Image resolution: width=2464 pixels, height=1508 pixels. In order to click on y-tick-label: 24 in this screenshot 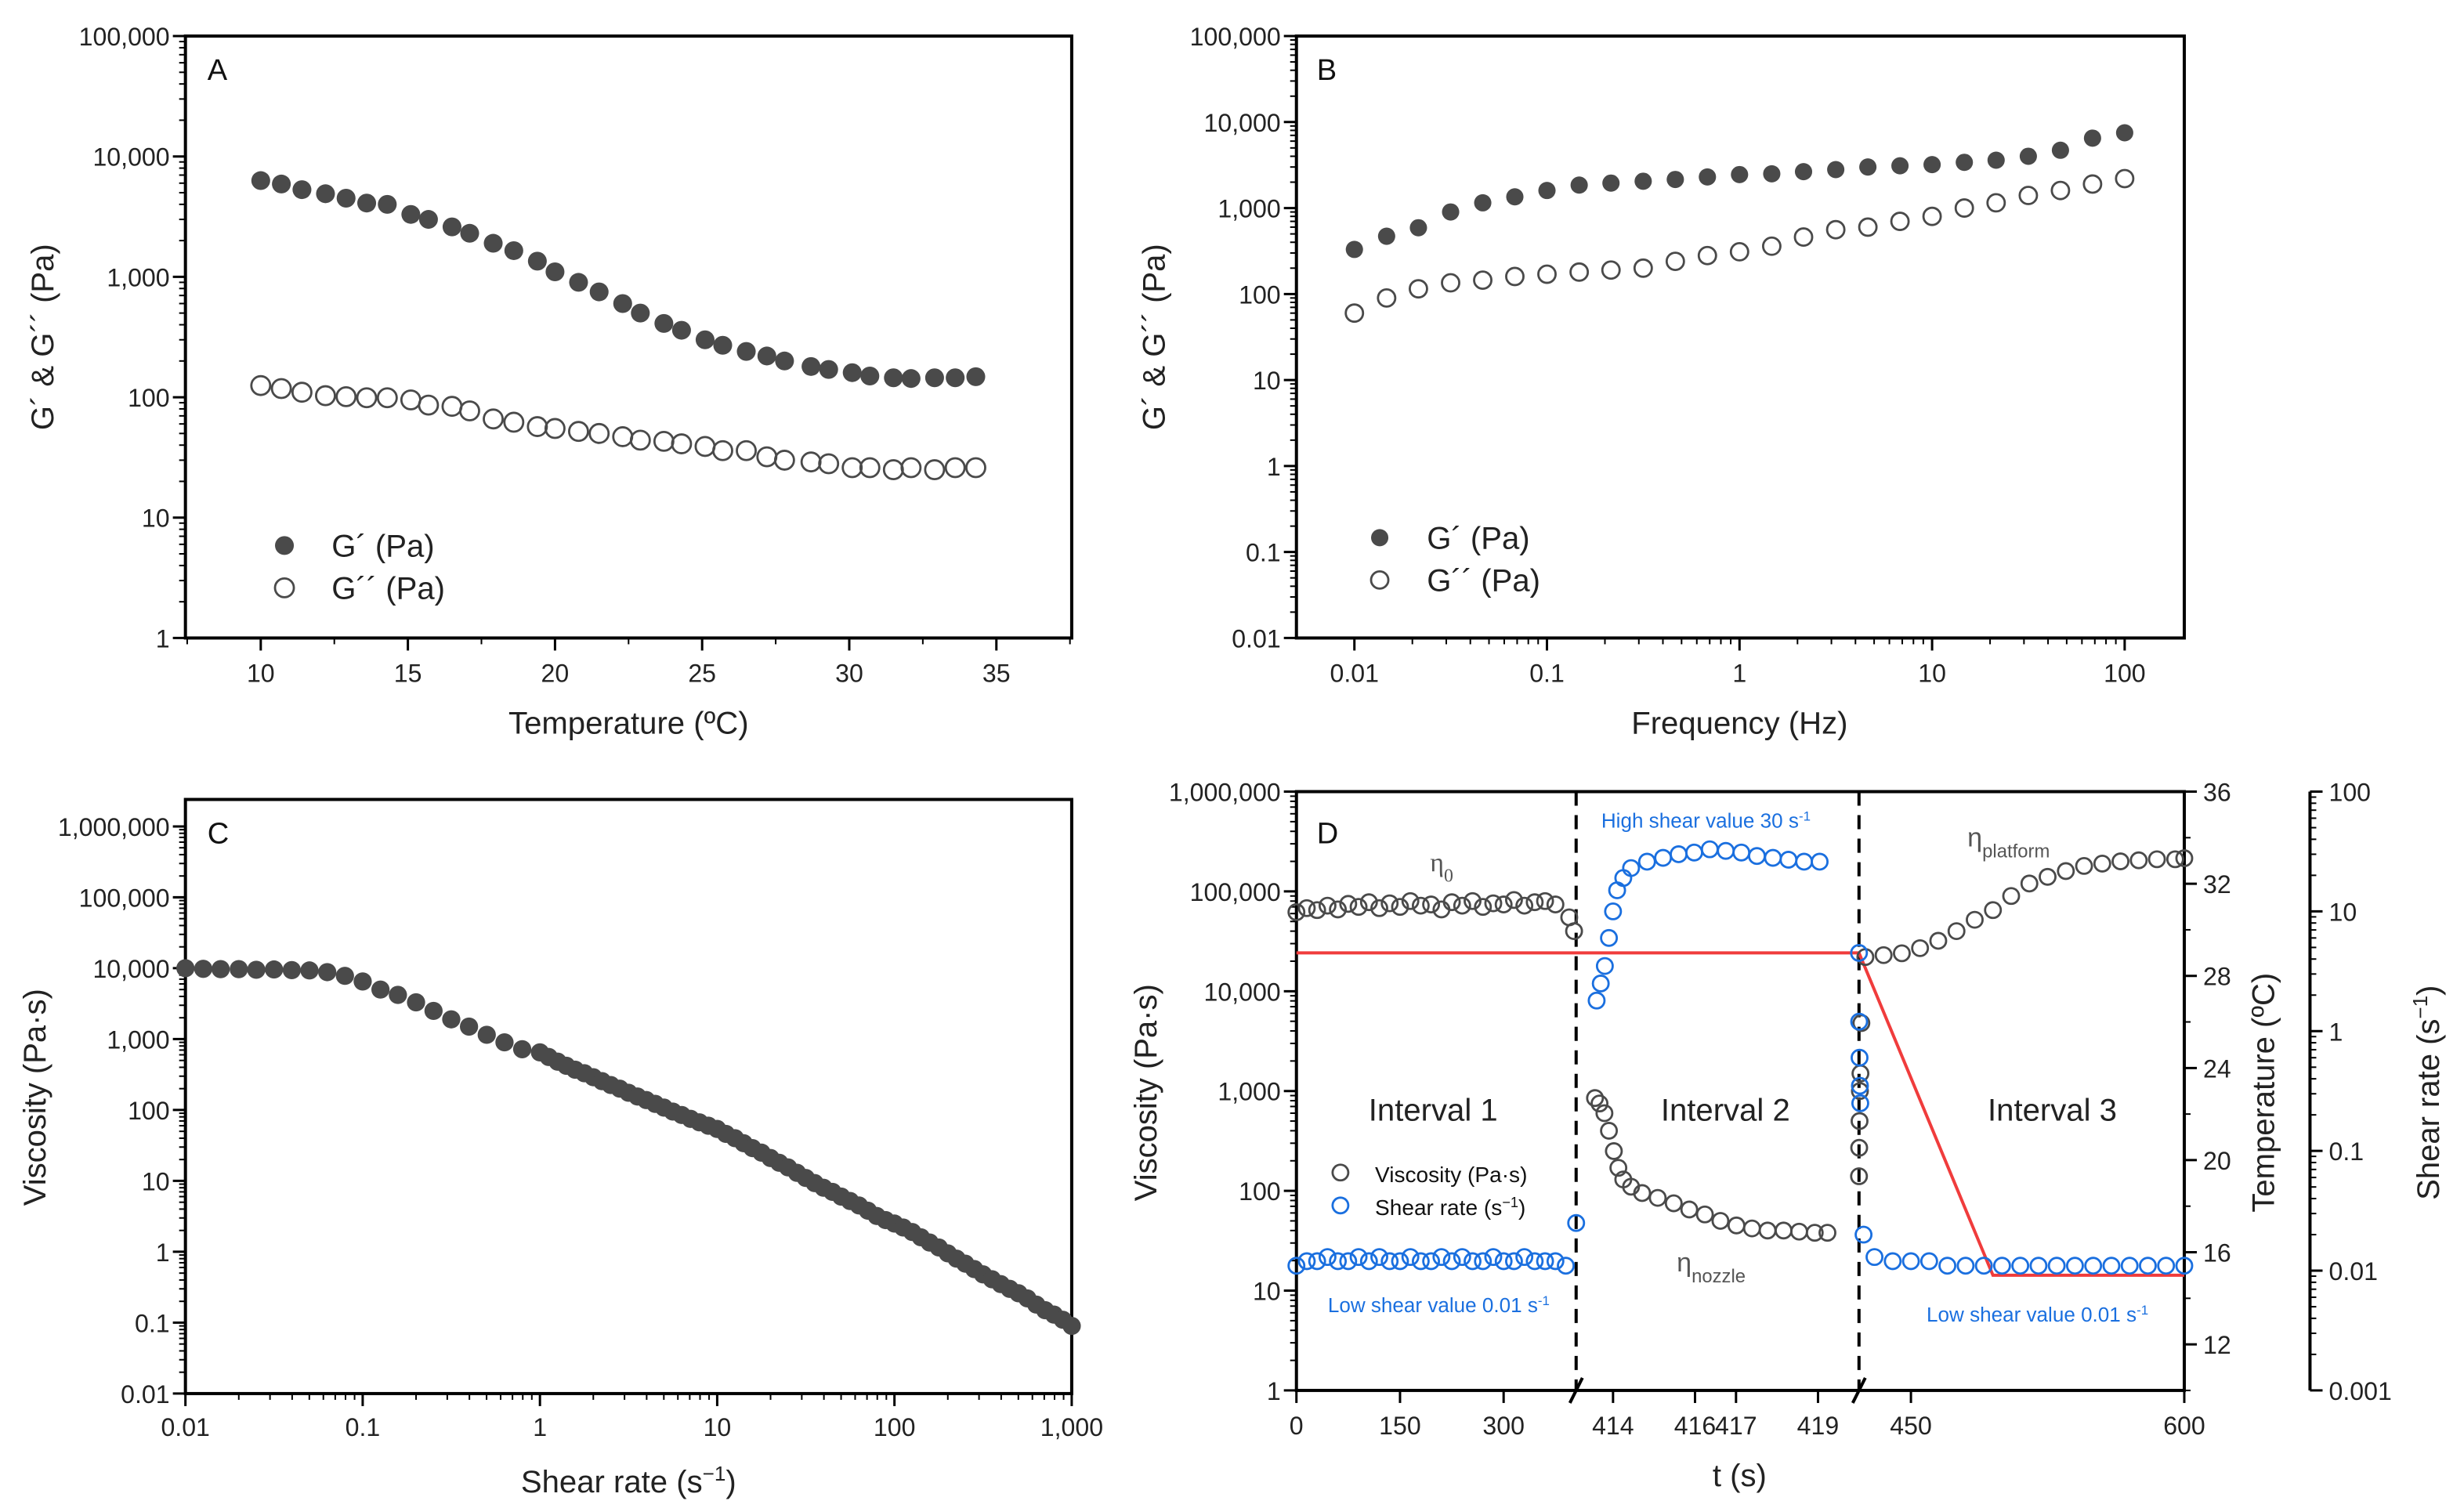, I will do `click(2217, 1068)`.